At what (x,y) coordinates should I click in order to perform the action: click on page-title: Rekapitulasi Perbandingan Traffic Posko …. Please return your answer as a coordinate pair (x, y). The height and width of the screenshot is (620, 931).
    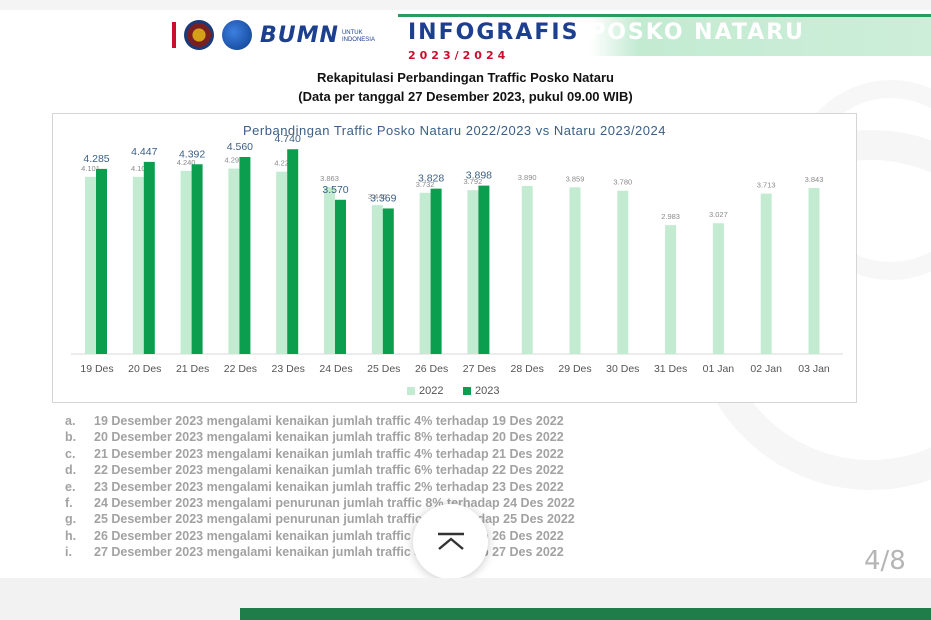
    Looking at the image, I should click on (465, 77).